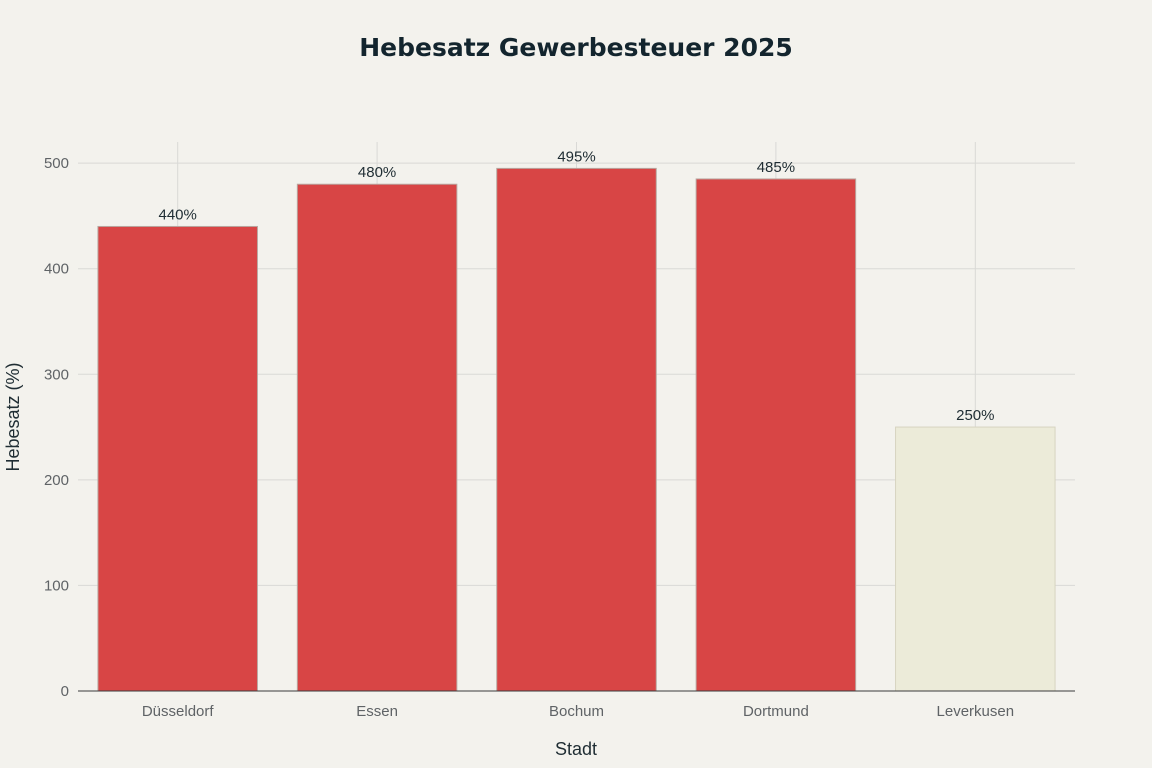 The width and height of the screenshot is (1152, 768). I want to click on x-tick-label: Düsseldorf, so click(178, 711).